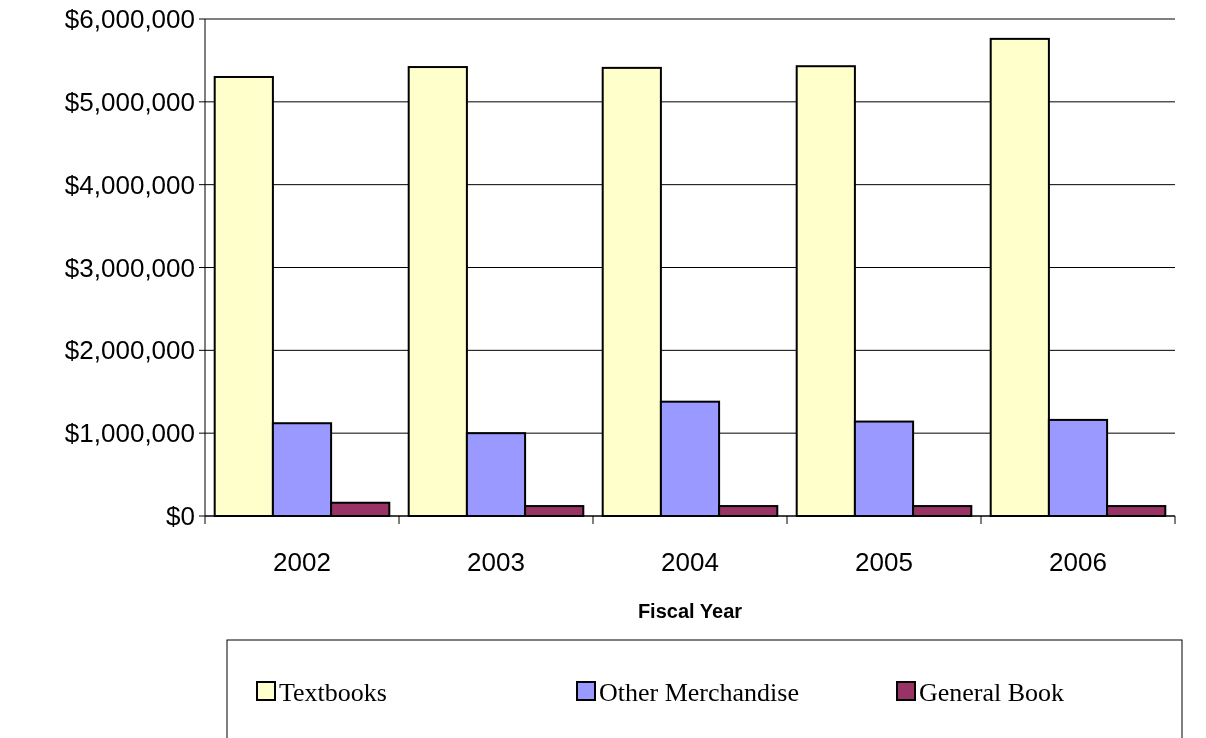  I want to click on legend-label: General Book, so click(992, 693).